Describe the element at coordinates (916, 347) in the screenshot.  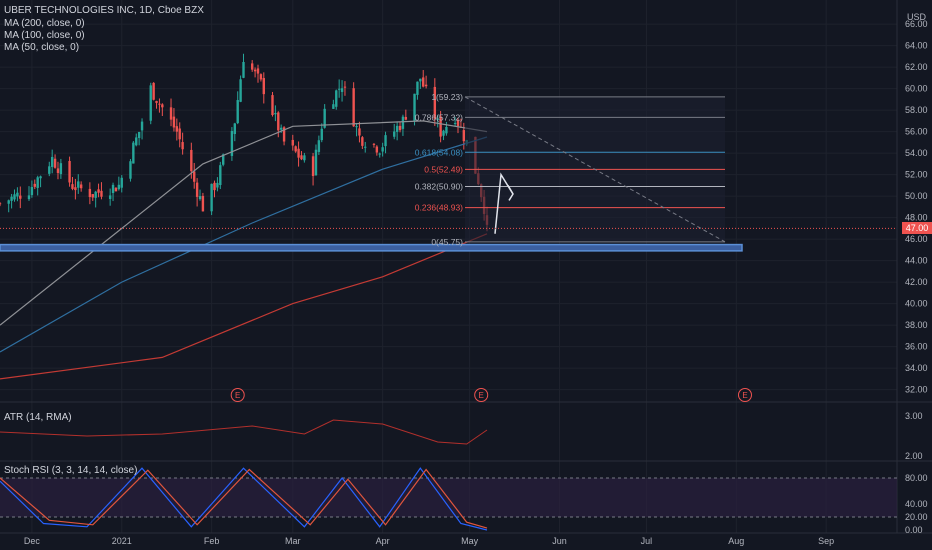
I see `y-tick-label: 36.00` at that location.